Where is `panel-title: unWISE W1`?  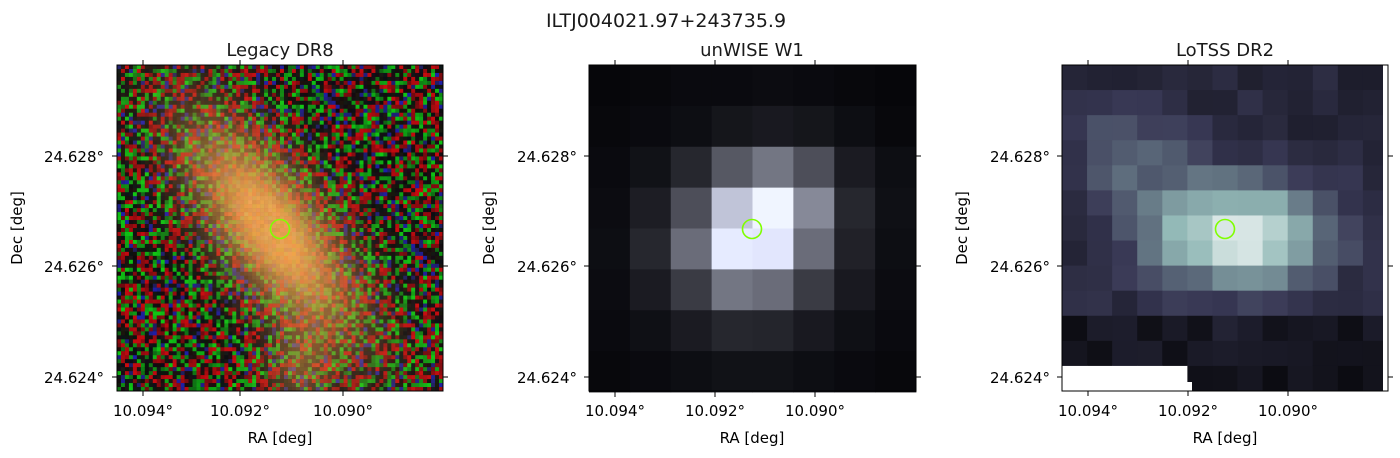 panel-title: unWISE W1 is located at coordinates (752, 50).